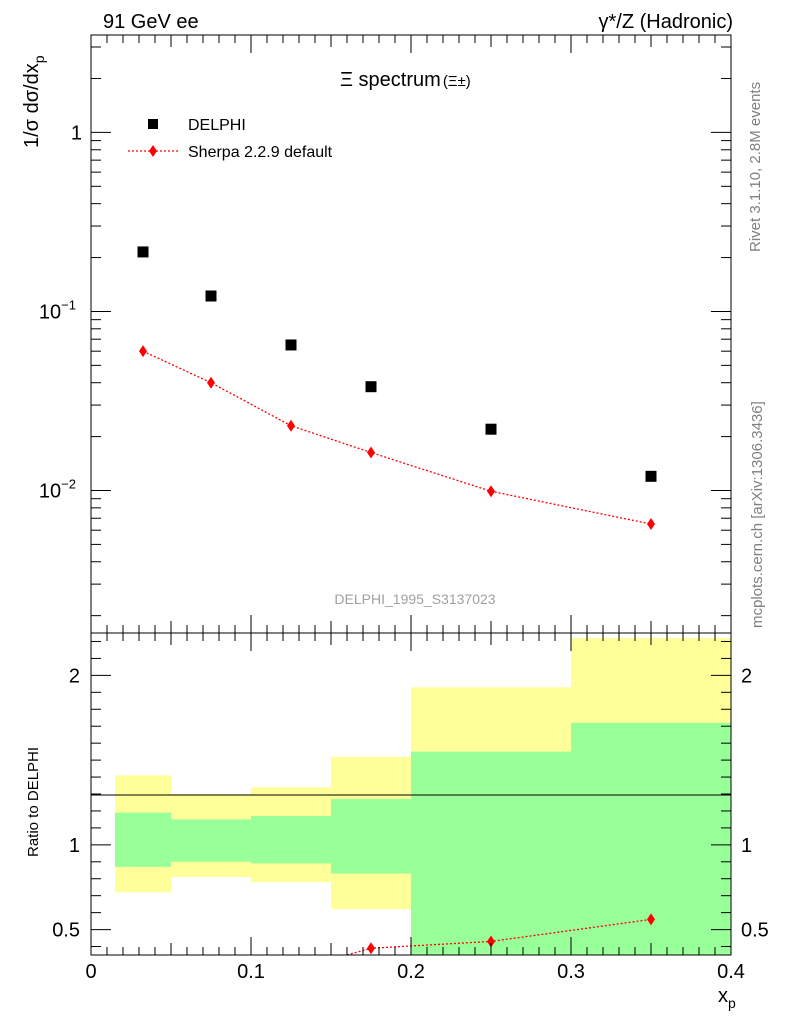 The width and height of the screenshot is (786, 1024). What do you see at coordinates (499, 937) in the screenshot?
I see `ratio-sherpa-line` at bounding box center [499, 937].